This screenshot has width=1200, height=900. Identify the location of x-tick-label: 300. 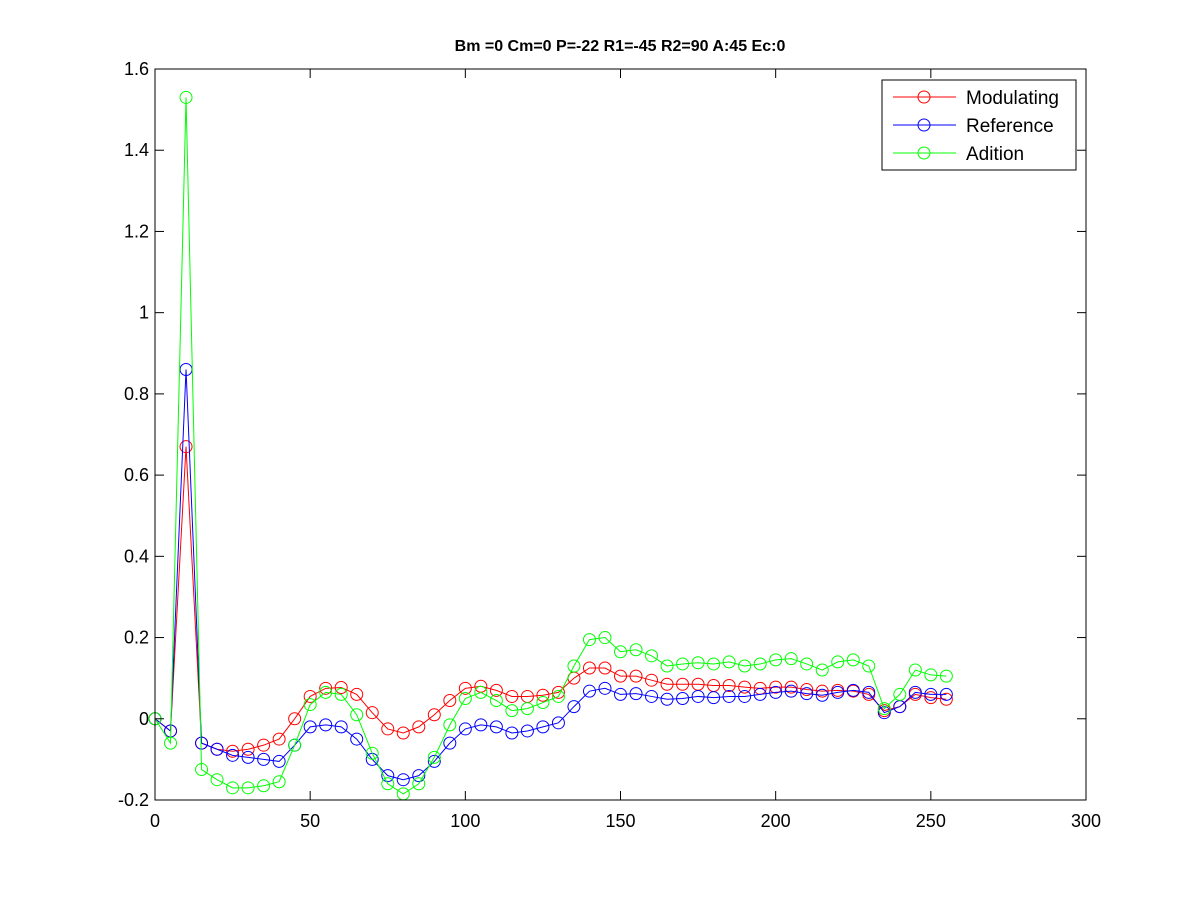
(1086, 821).